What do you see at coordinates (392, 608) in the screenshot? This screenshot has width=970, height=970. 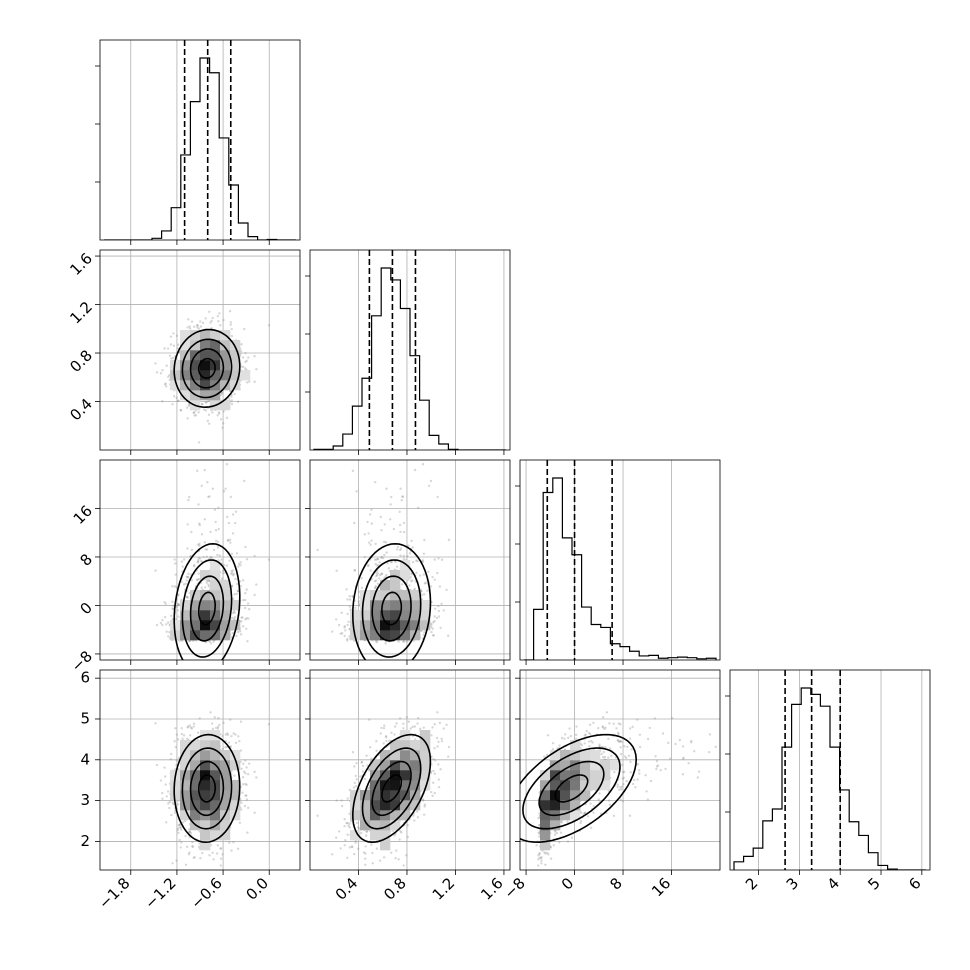 I see `contour-line` at bounding box center [392, 608].